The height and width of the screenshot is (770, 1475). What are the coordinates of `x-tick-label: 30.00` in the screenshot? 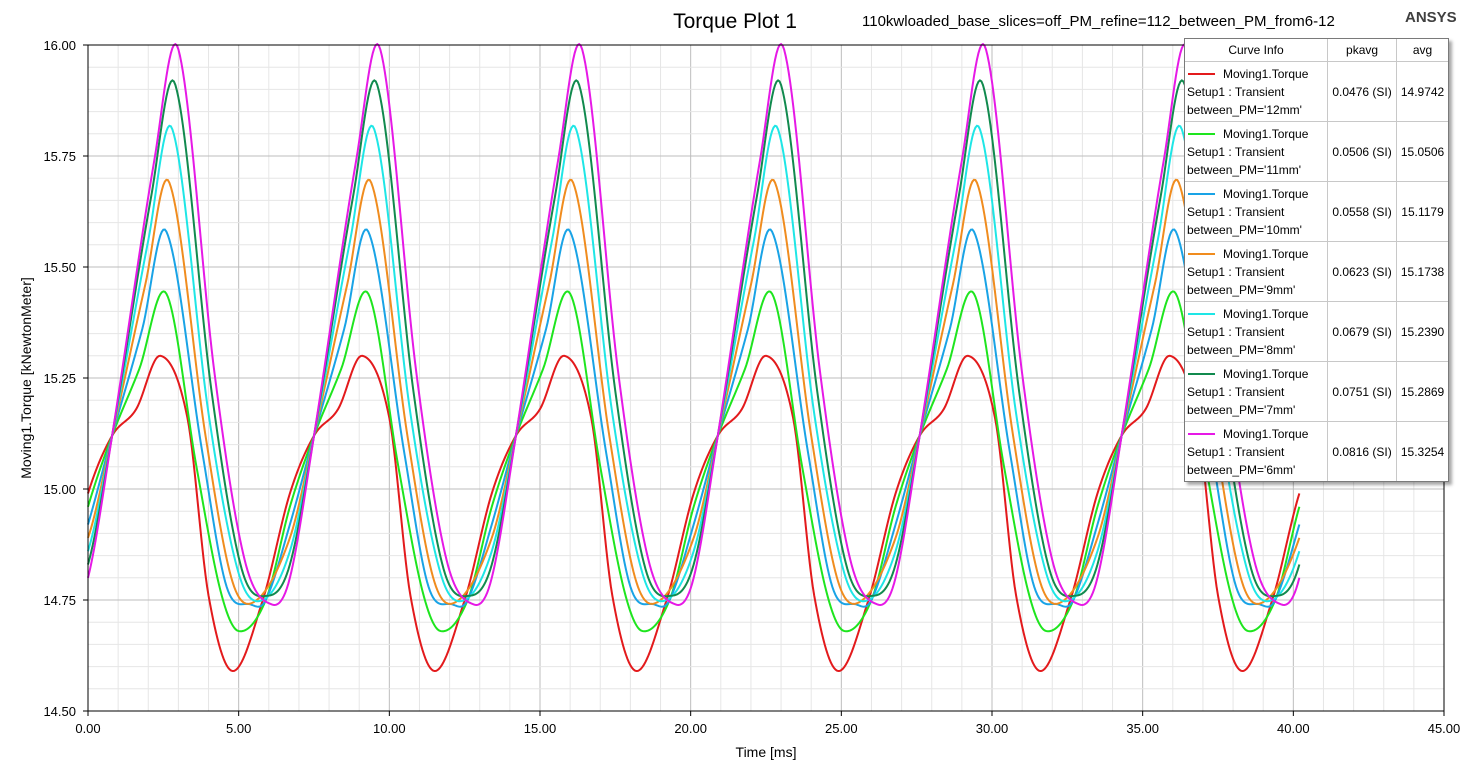 It's located at (992, 728).